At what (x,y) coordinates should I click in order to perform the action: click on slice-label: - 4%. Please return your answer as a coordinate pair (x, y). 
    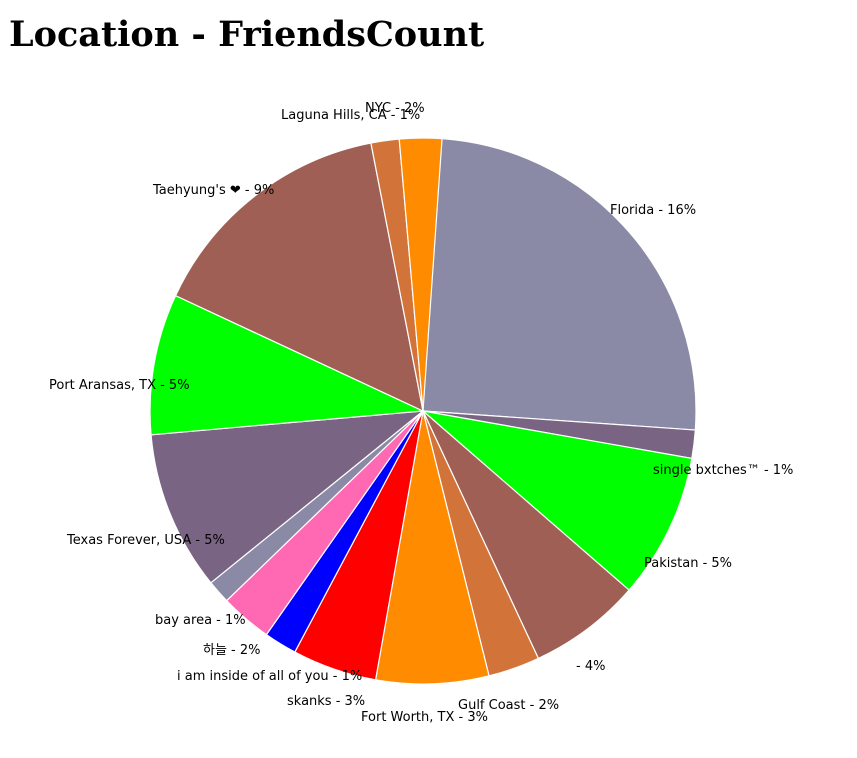
    Looking at the image, I should click on (590, 666).